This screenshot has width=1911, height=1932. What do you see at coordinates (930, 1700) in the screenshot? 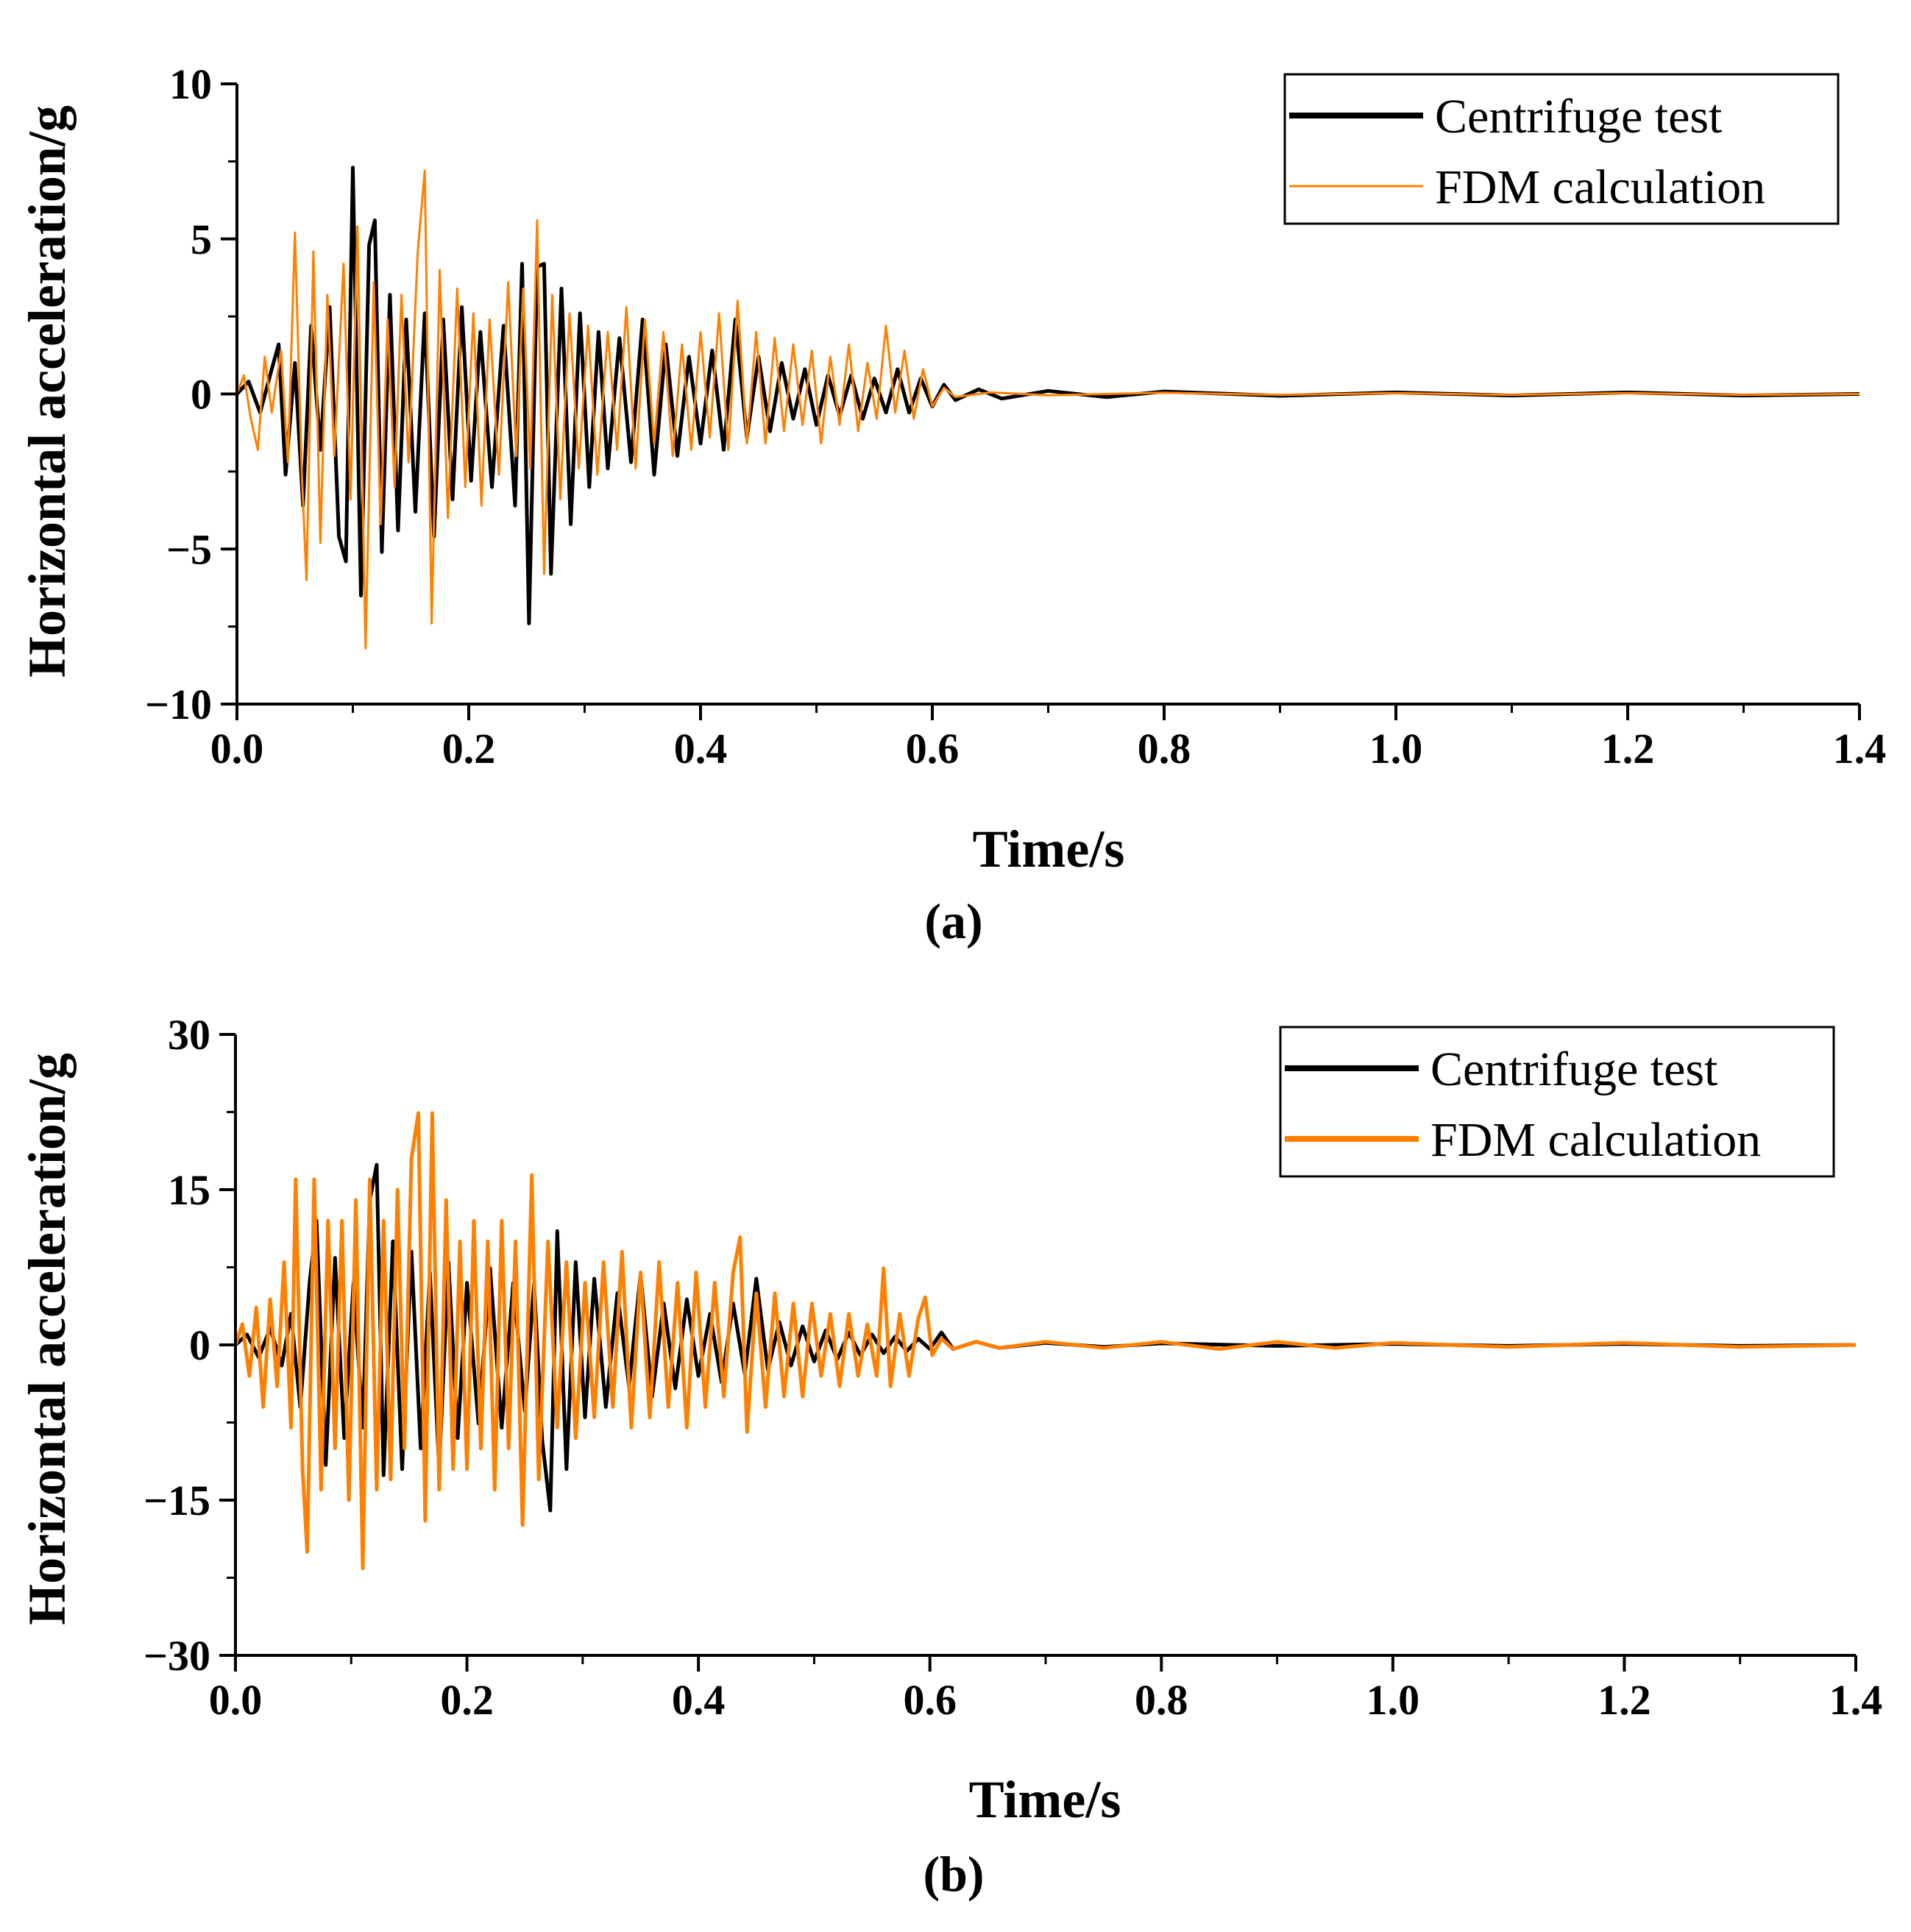
I see `x-tick-label-b: 0.6` at bounding box center [930, 1700].